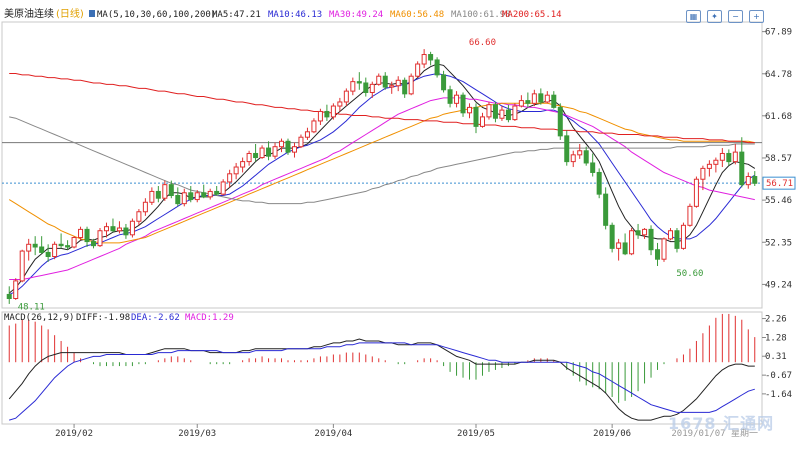  I want to click on settings-icon: ✦, so click(714, 16).